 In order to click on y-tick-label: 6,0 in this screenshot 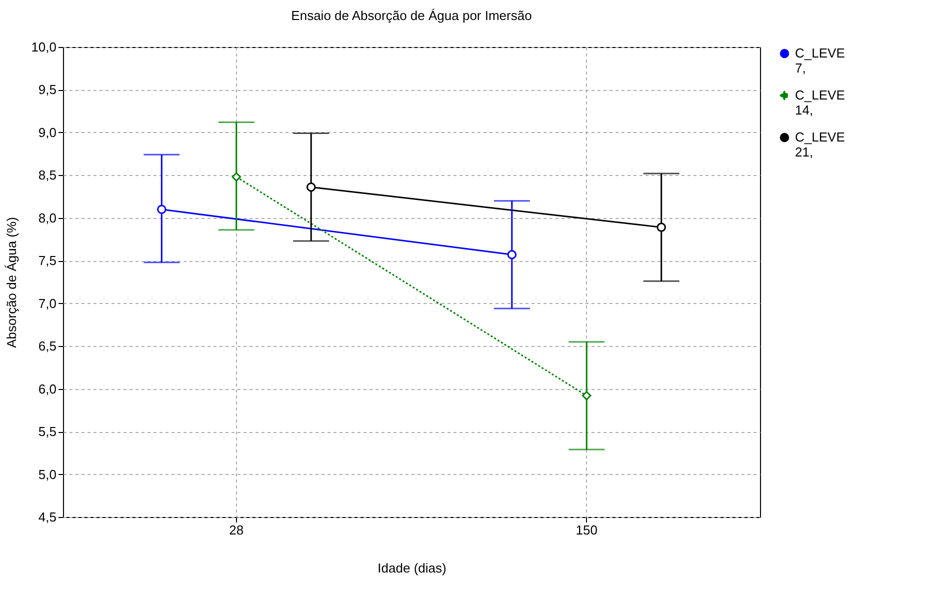, I will do `click(47, 388)`.